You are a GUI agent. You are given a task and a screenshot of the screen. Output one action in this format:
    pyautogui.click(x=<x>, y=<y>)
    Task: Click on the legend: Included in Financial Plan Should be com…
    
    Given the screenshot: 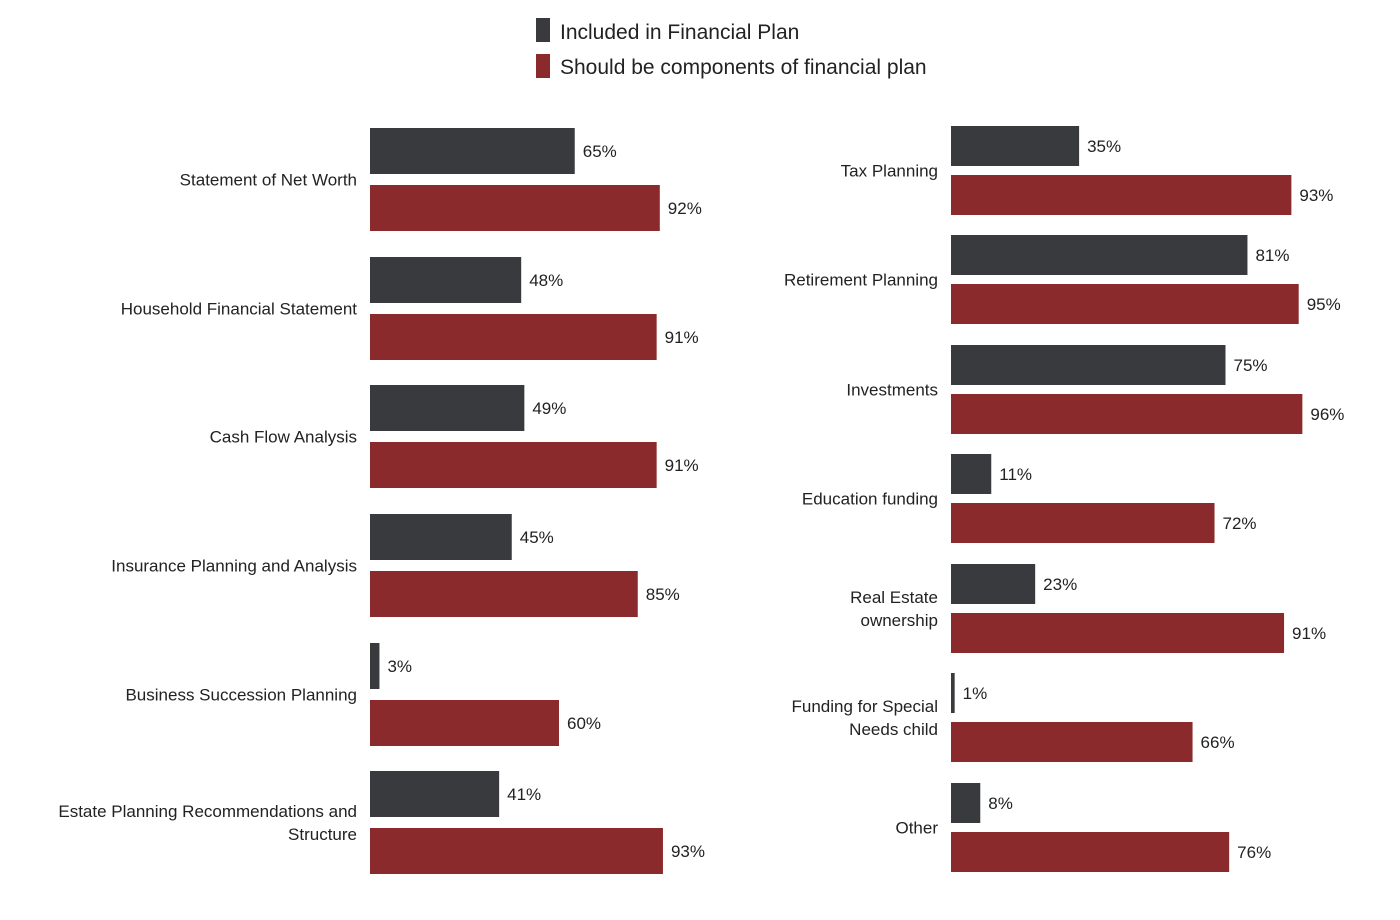 What is the action you would take?
    pyautogui.click(x=731, y=48)
    